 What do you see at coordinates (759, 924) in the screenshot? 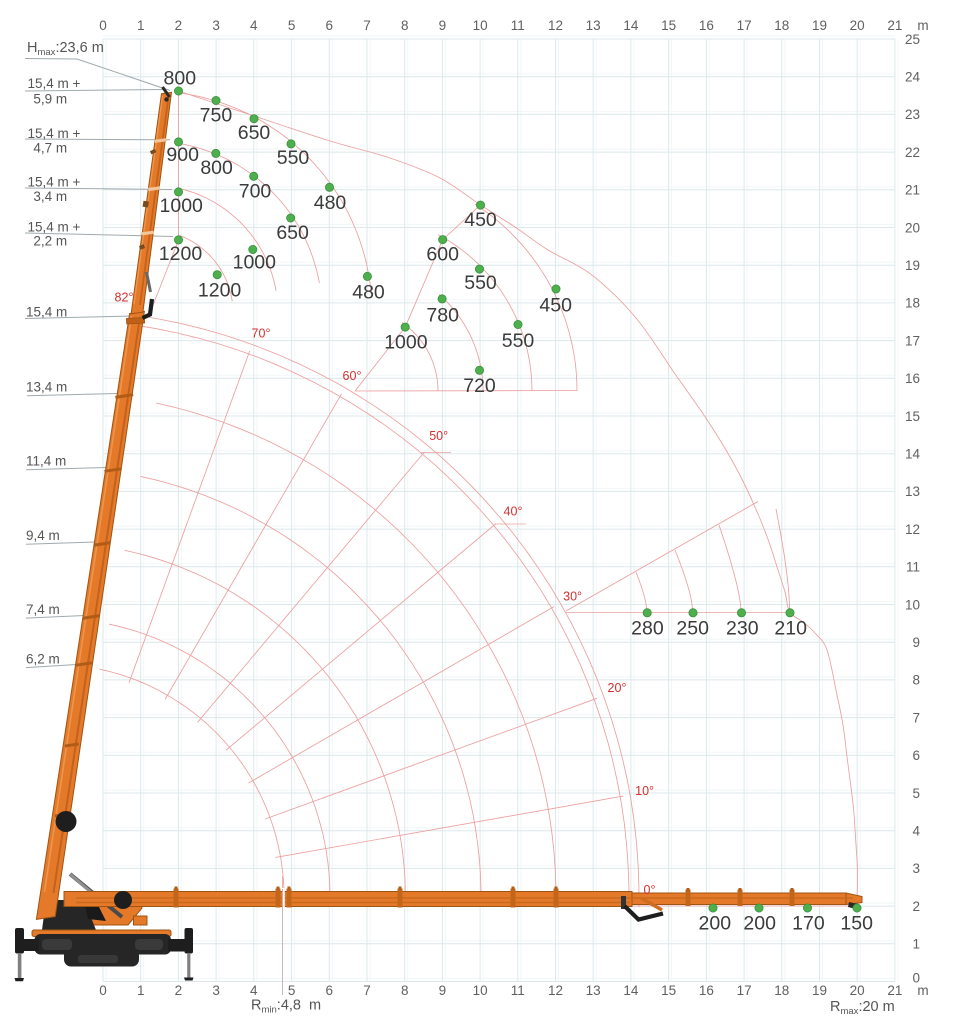
I see `svg-text: 200` at bounding box center [759, 924].